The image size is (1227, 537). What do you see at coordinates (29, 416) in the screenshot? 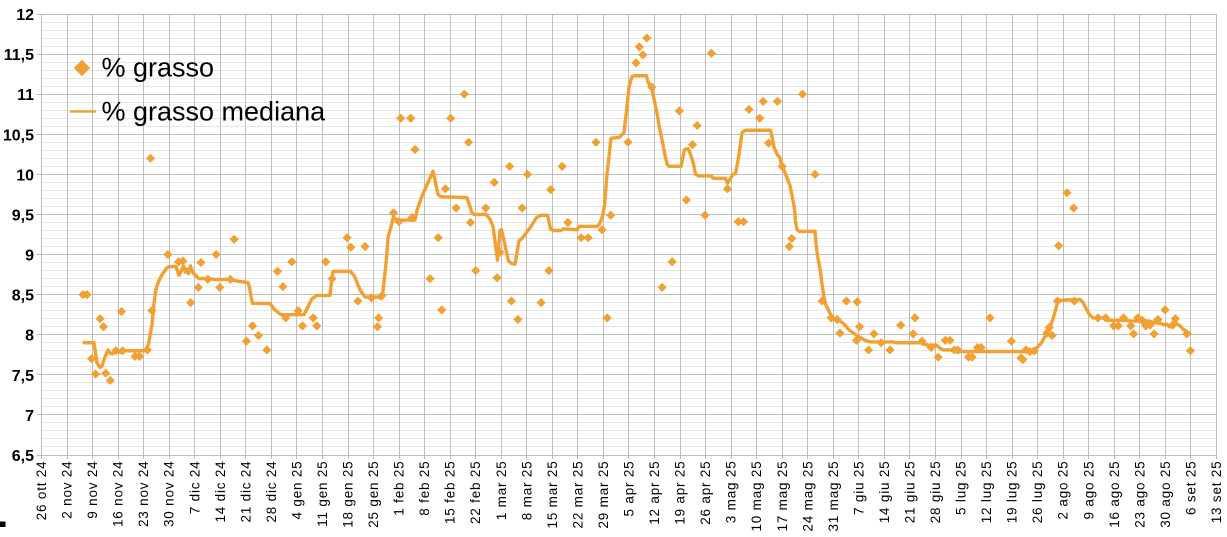
I see `svg-text: 7` at bounding box center [29, 416].